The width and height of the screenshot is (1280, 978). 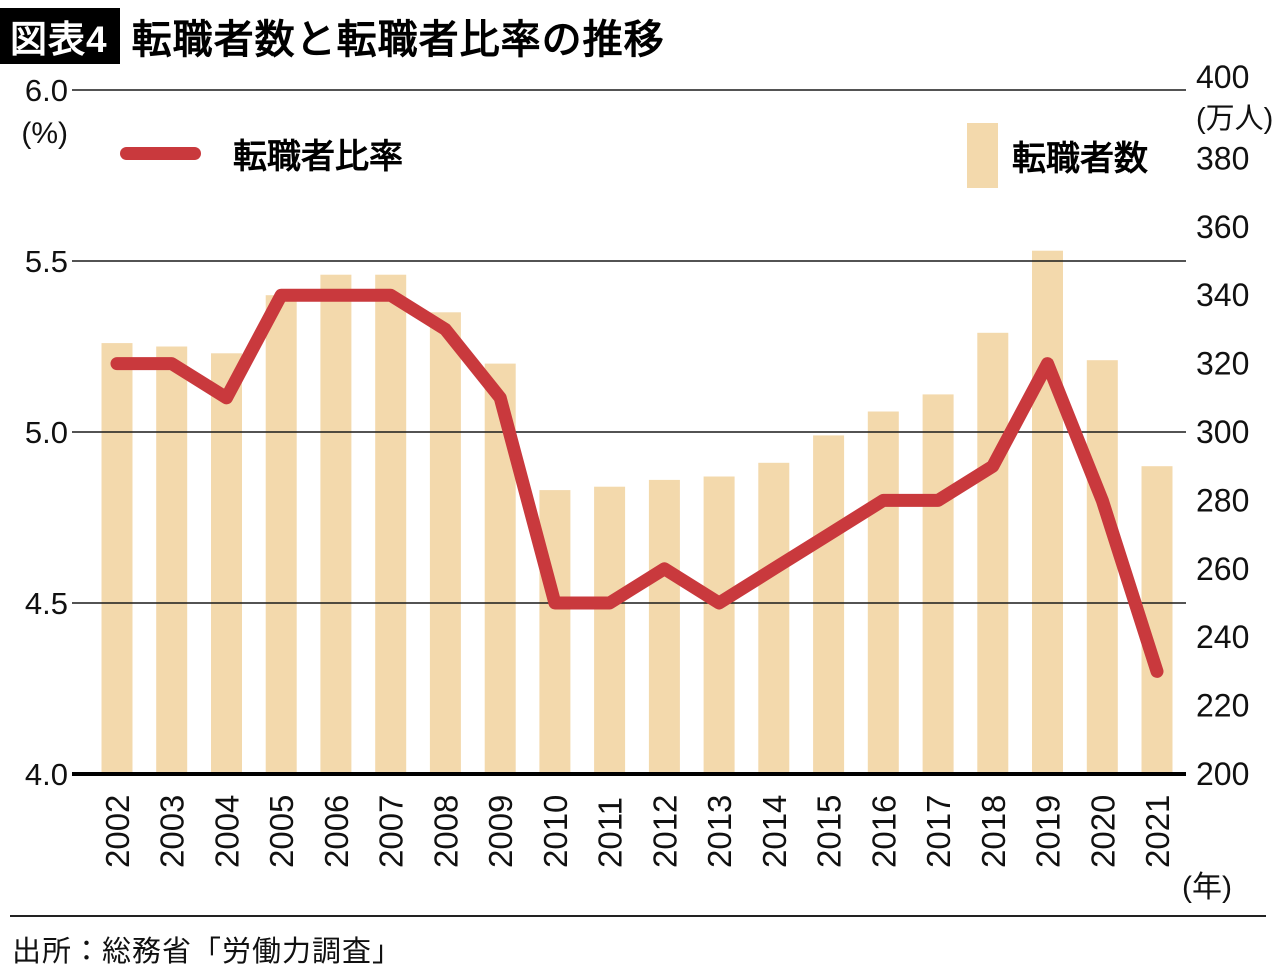 I want to click on bar-2015, so click(x=829, y=605).